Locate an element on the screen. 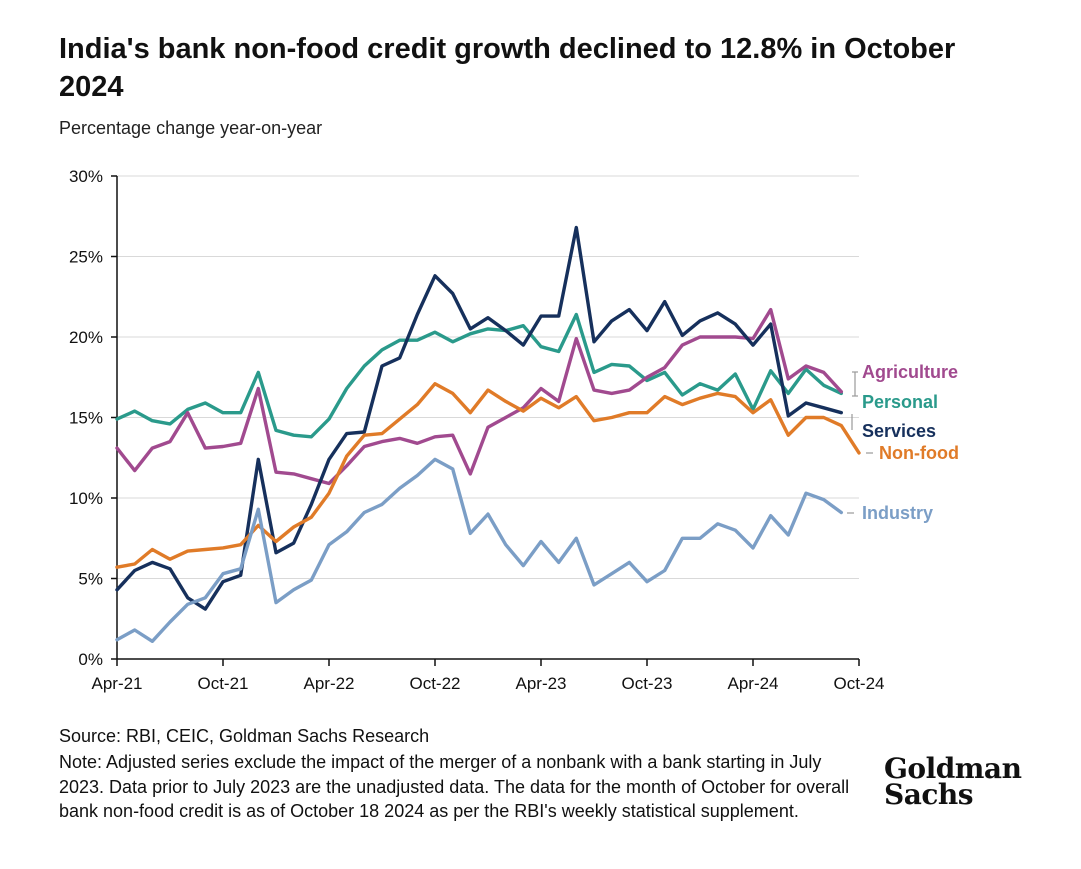 This screenshot has height=869, width=1081. x-tick-label: Oct-24 is located at coordinates (858, 683).